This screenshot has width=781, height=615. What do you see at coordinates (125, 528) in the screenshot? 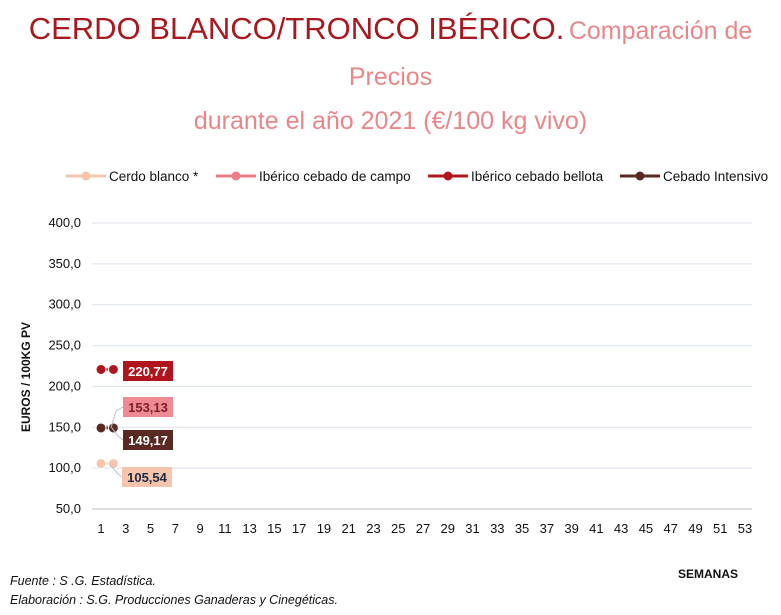
I see `x-tick-label: 3` at bounding box center [125, 528].